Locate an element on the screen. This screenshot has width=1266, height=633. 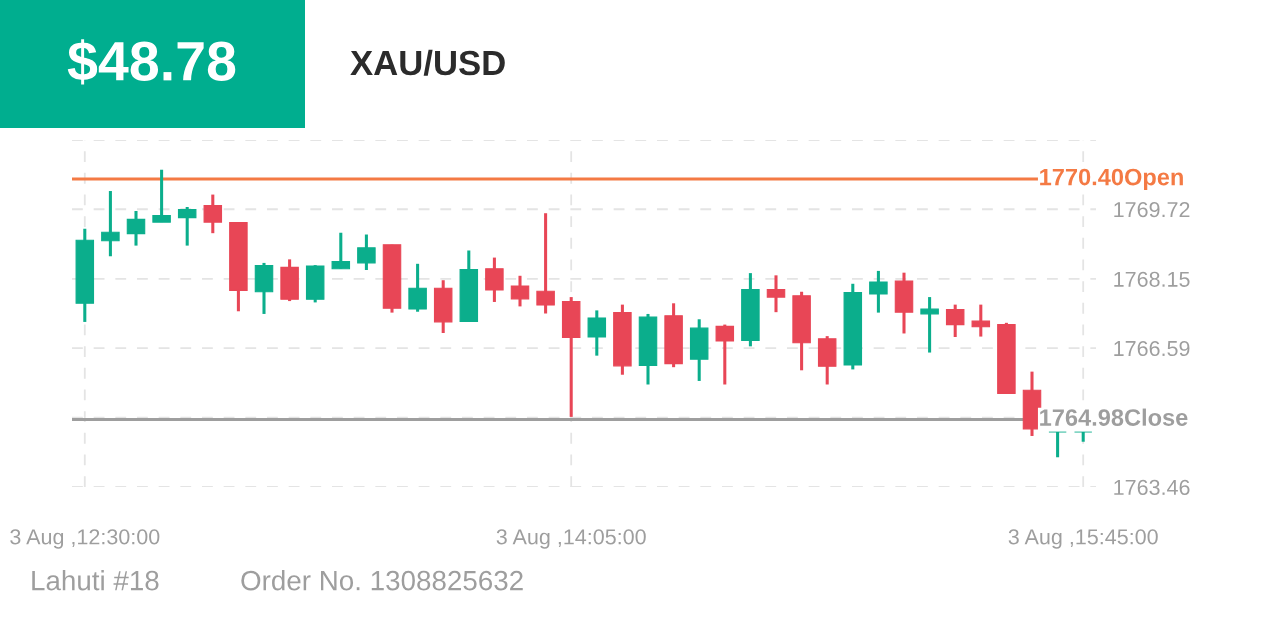
y-tick-label: 1769.72 is located at coordinates (1152, 209).